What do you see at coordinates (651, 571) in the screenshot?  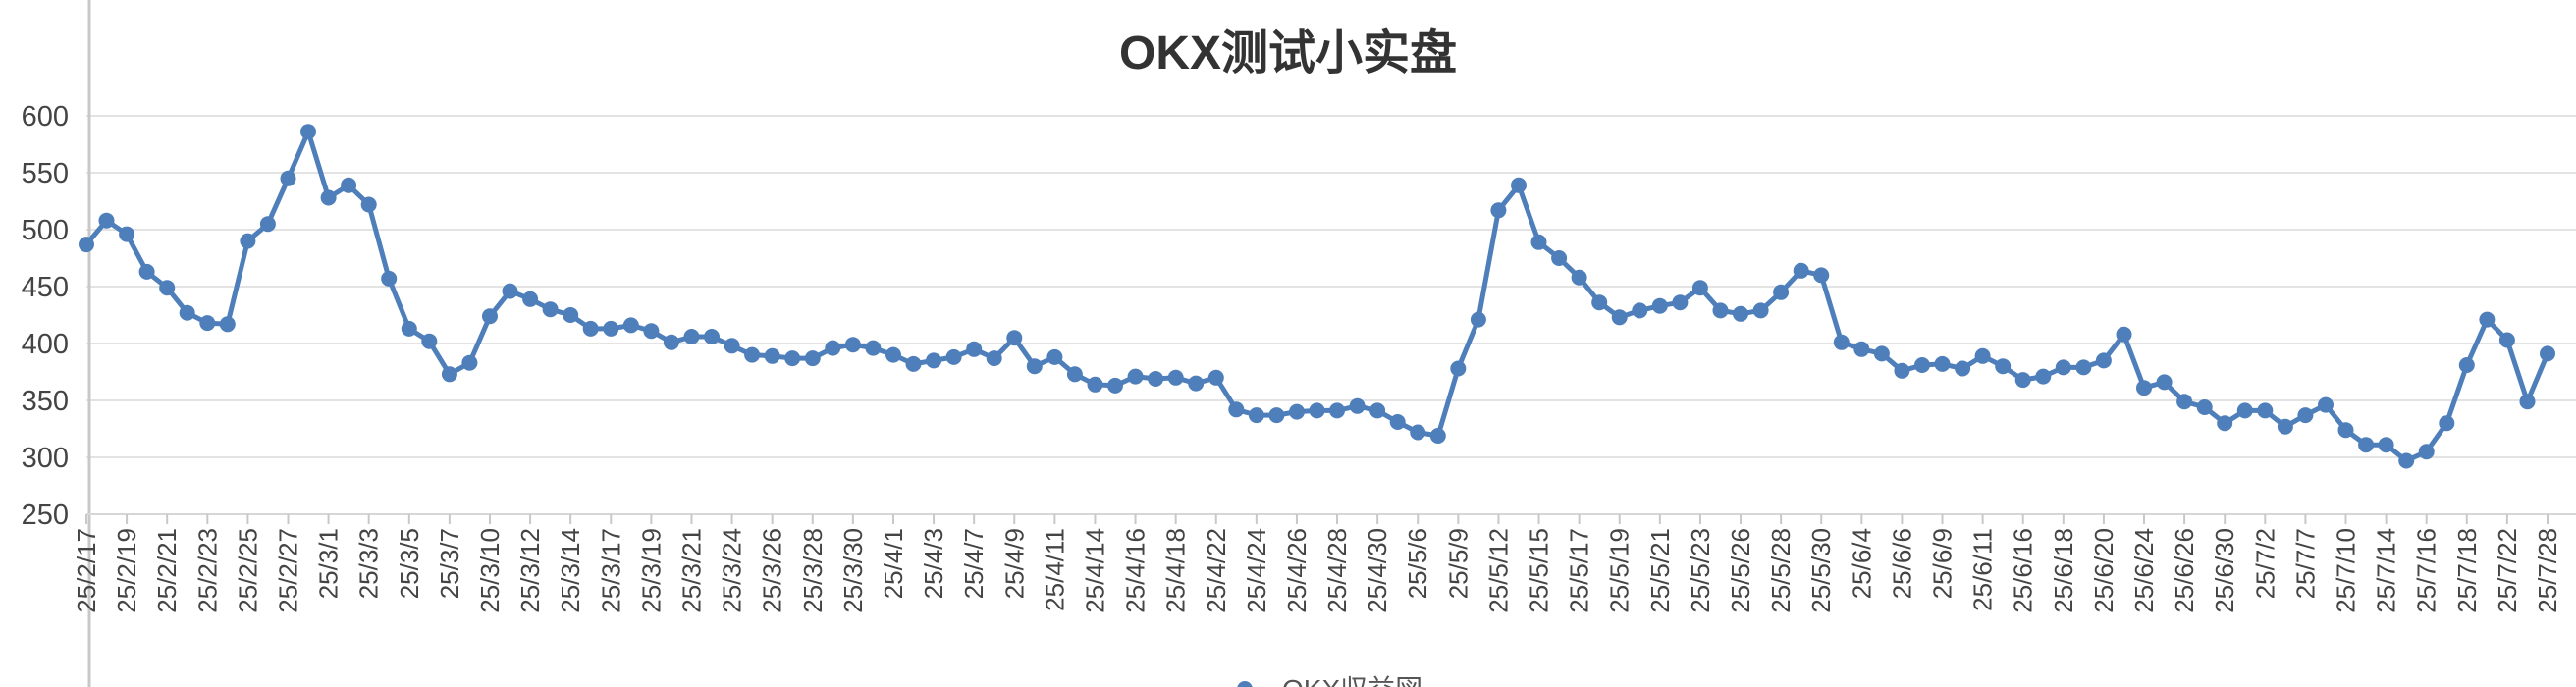 I see `x-tick-label: 25/3/19` at bounding box center [651, 571].